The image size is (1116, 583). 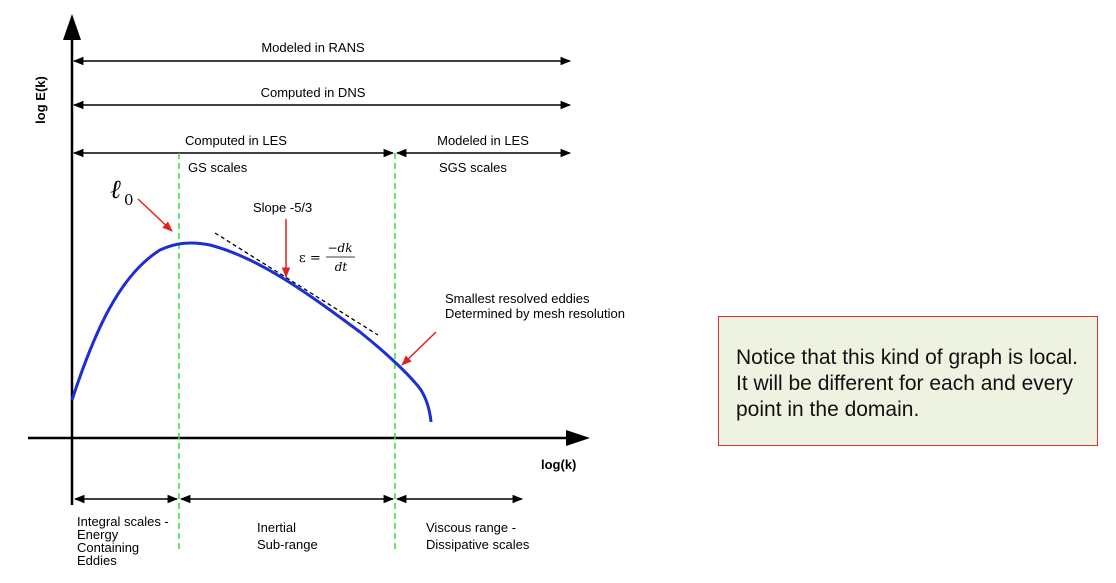 What do you see at coordinates (313, 92) in the screenshot?
I see `dns-range-label: Computed in DNS` at bounding box center [313, 92].